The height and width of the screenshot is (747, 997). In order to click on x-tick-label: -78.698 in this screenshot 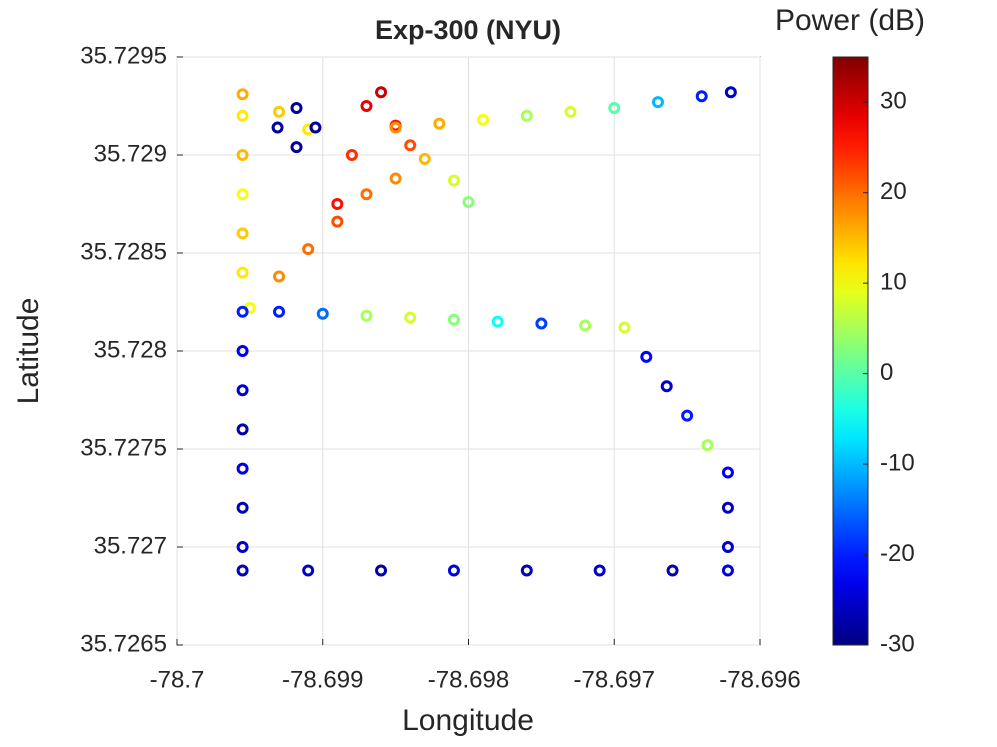, I will do `click(468, 679)`.